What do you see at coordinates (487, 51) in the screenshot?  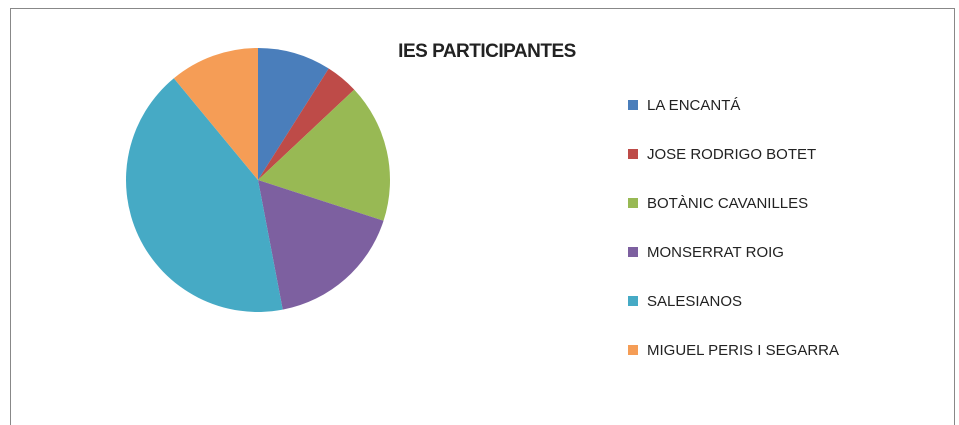 I see `chart-title: IES PARTICIPANTES` at bounding box center [487, 51].